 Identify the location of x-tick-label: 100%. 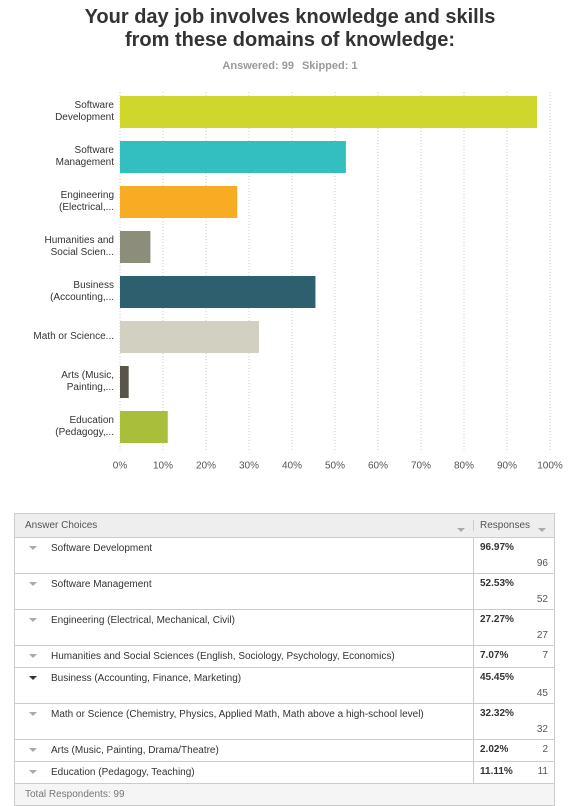
(550, 466).